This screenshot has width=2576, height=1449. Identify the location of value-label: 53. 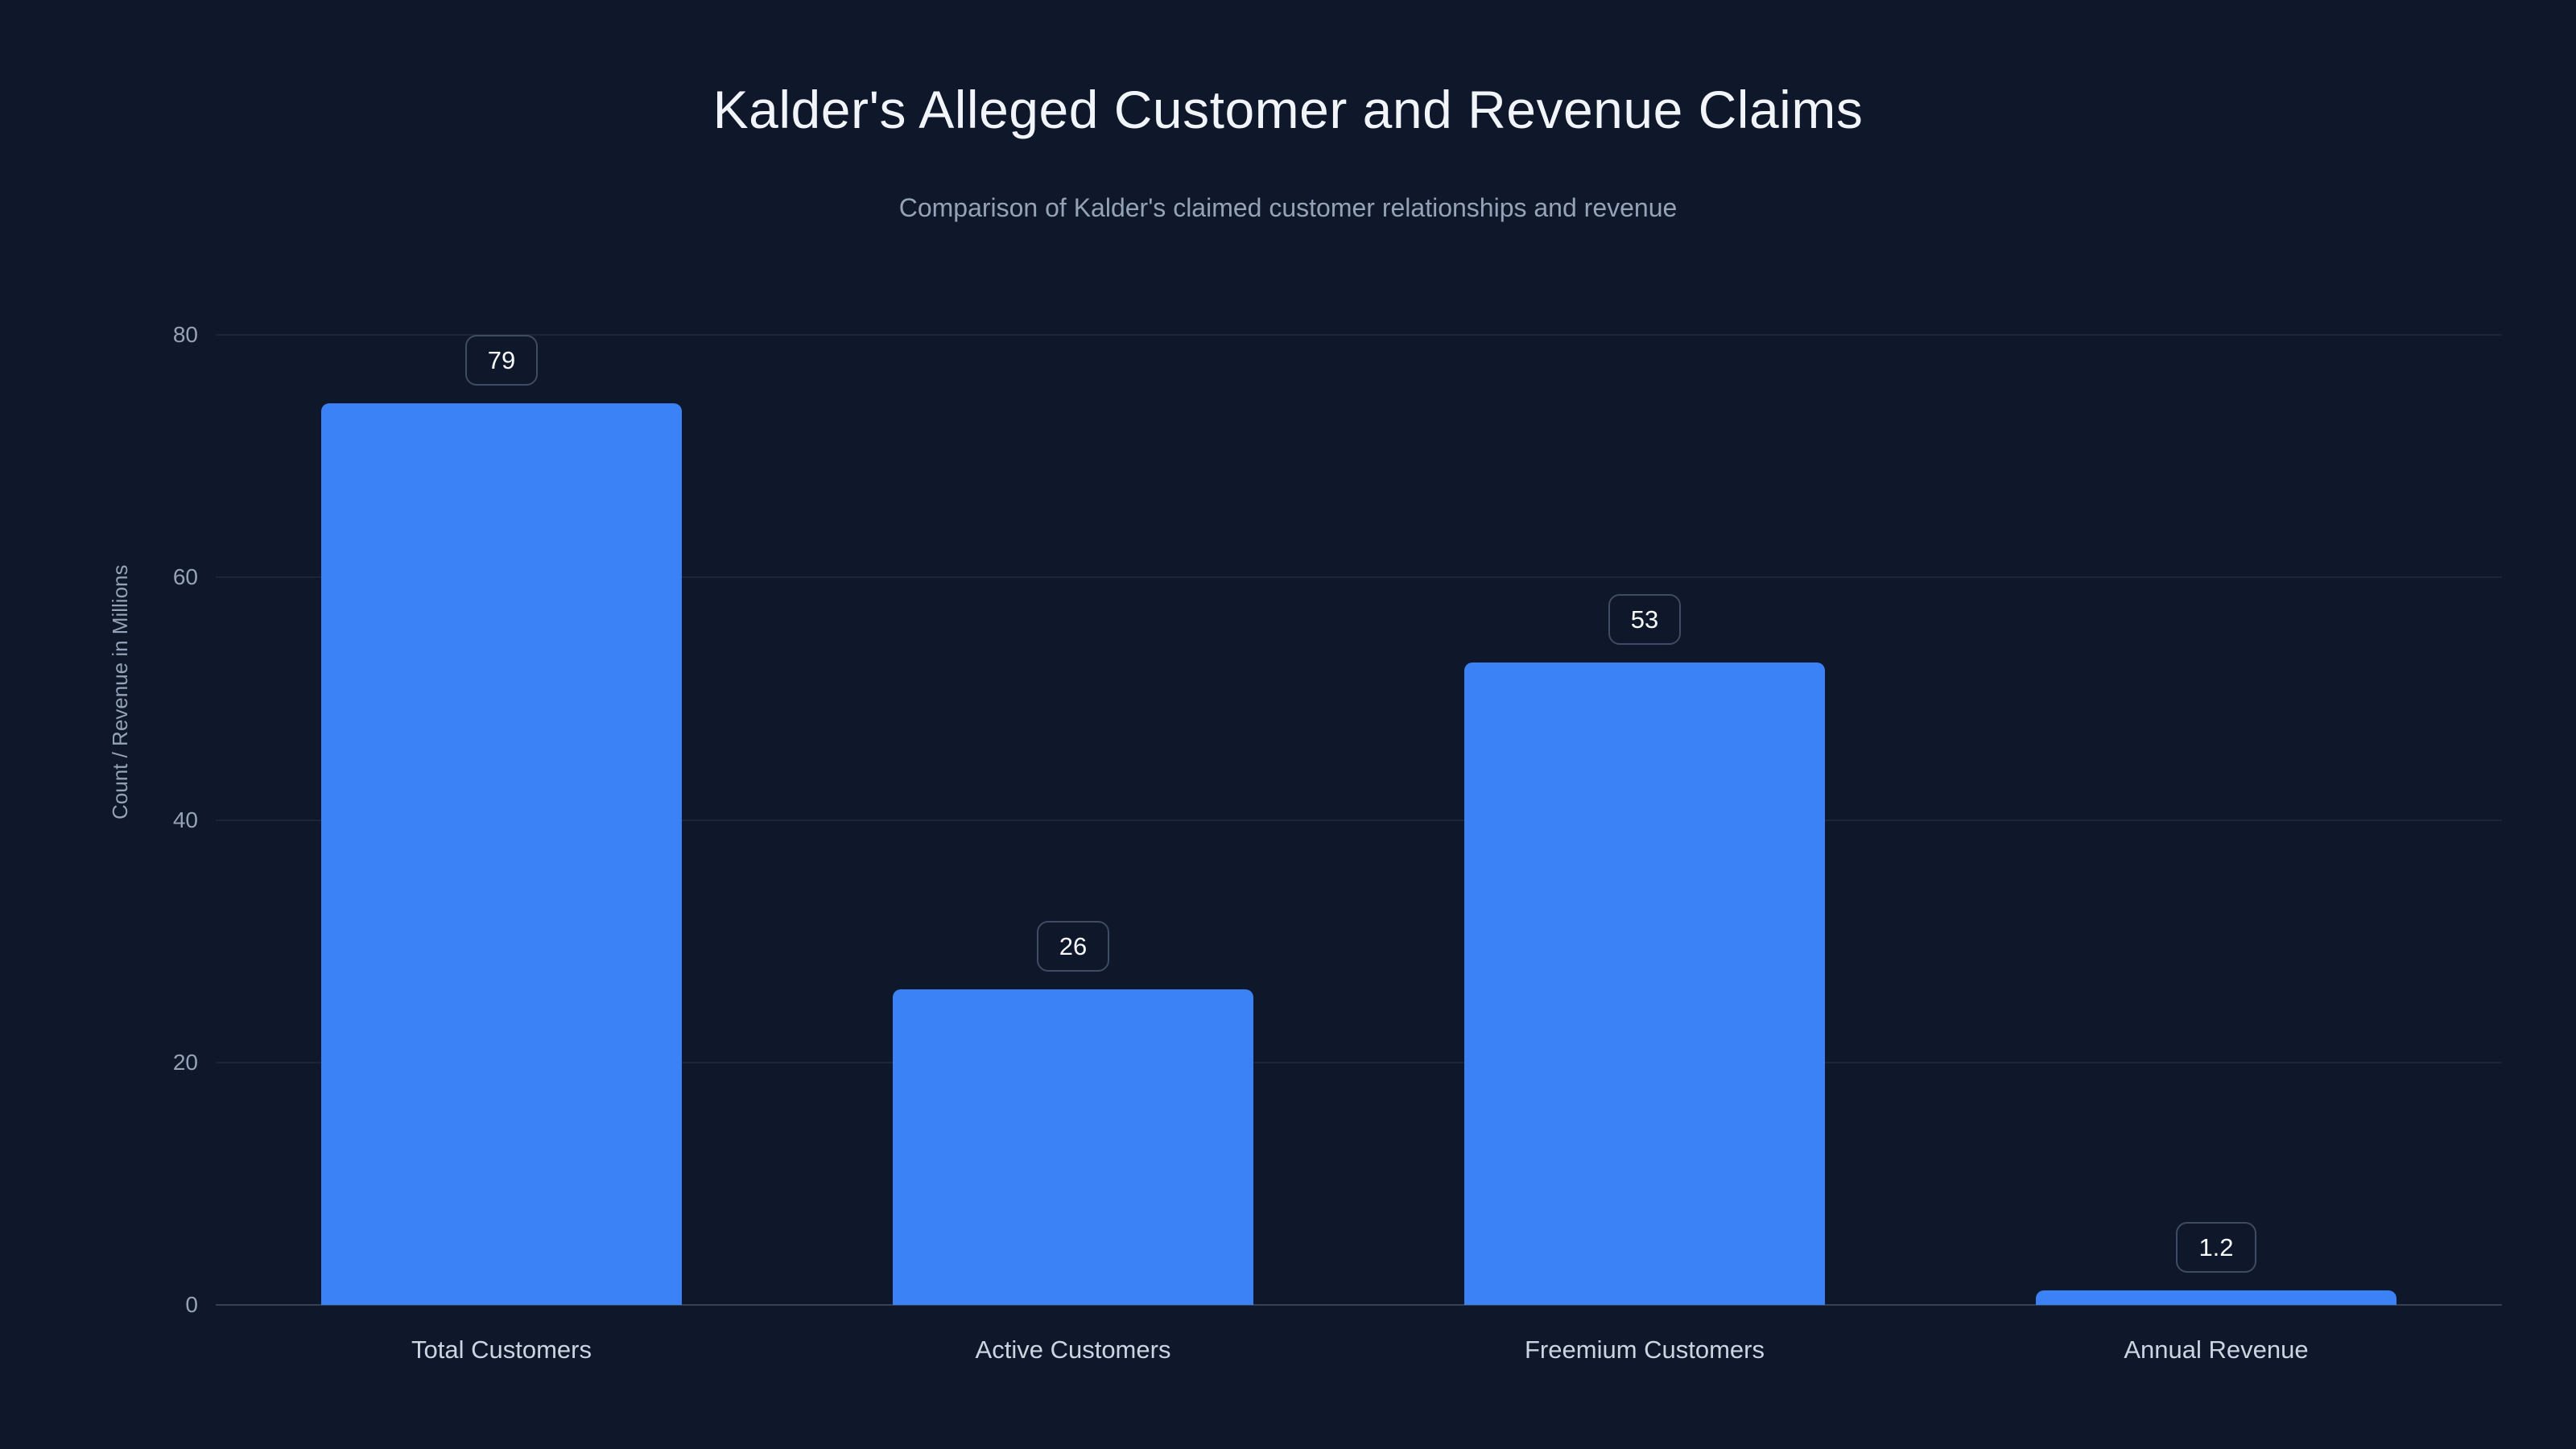
(1645, 619).